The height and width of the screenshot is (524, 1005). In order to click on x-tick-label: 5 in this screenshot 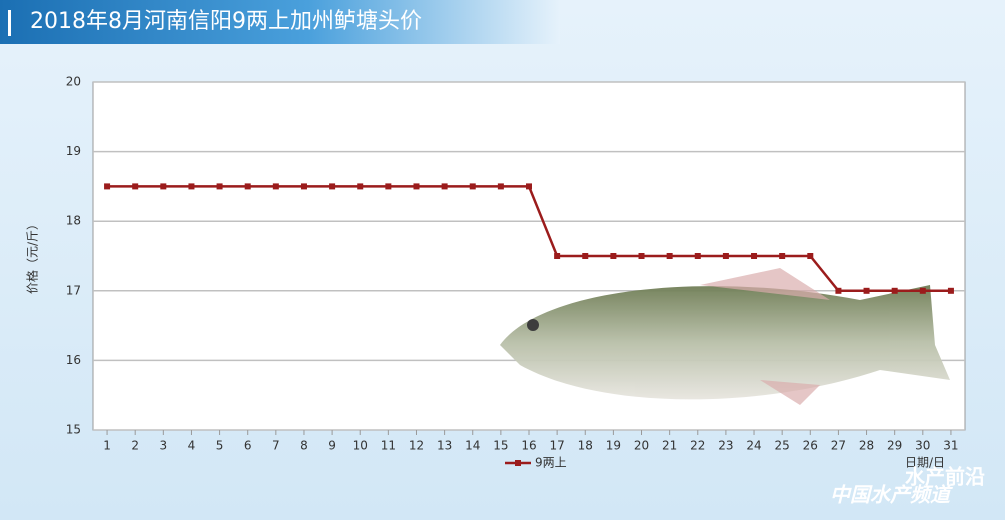, I will do `click(220, 446)`.